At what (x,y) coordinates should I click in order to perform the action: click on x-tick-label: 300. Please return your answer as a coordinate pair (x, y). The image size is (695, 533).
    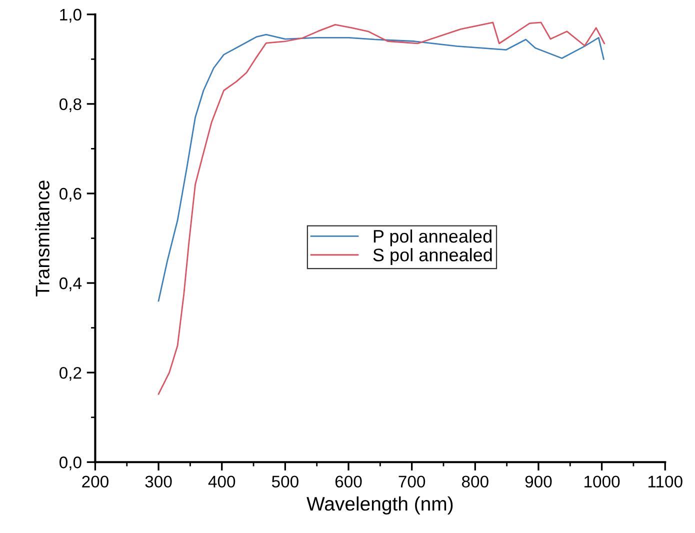
    Looking at the image, I should click on (158, 482).